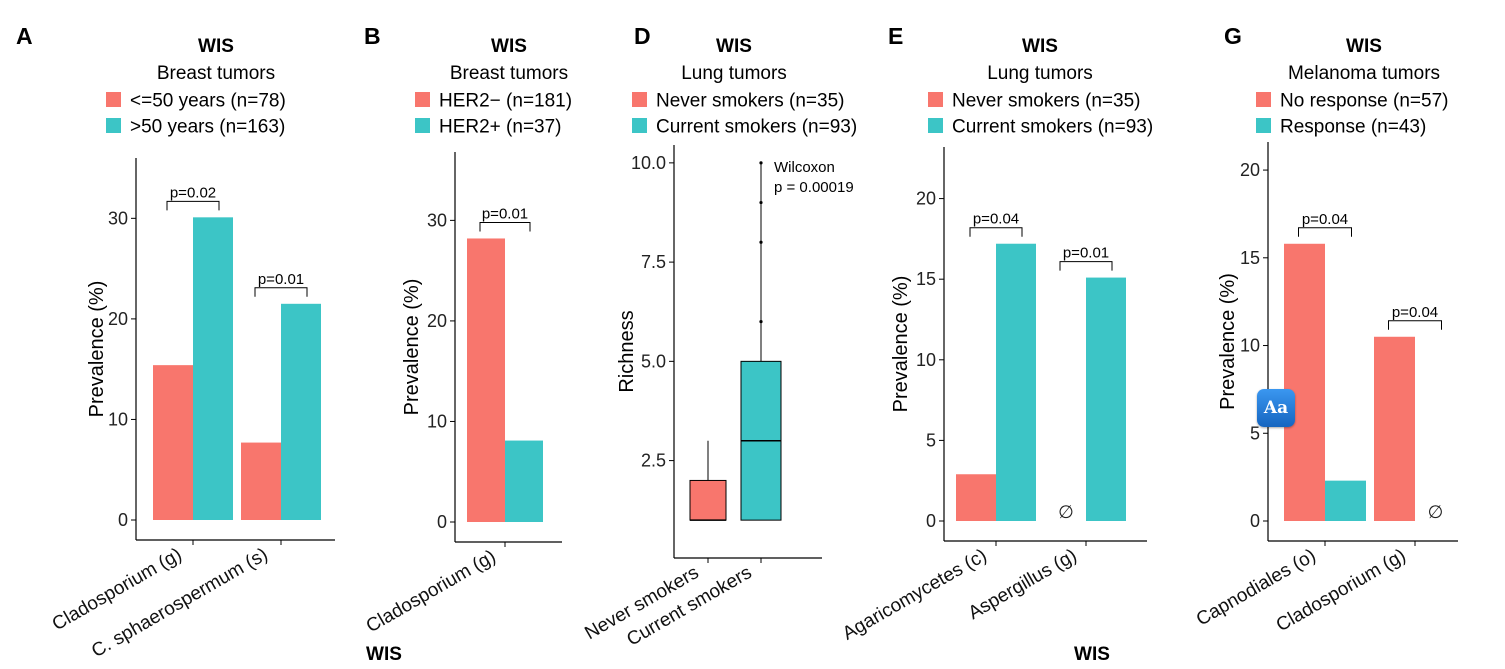  What do you see at coordinates (208, 101) in the screenshot?
I see `legend-label: <=50 years (n=78)` at bounding box center [208, 101].